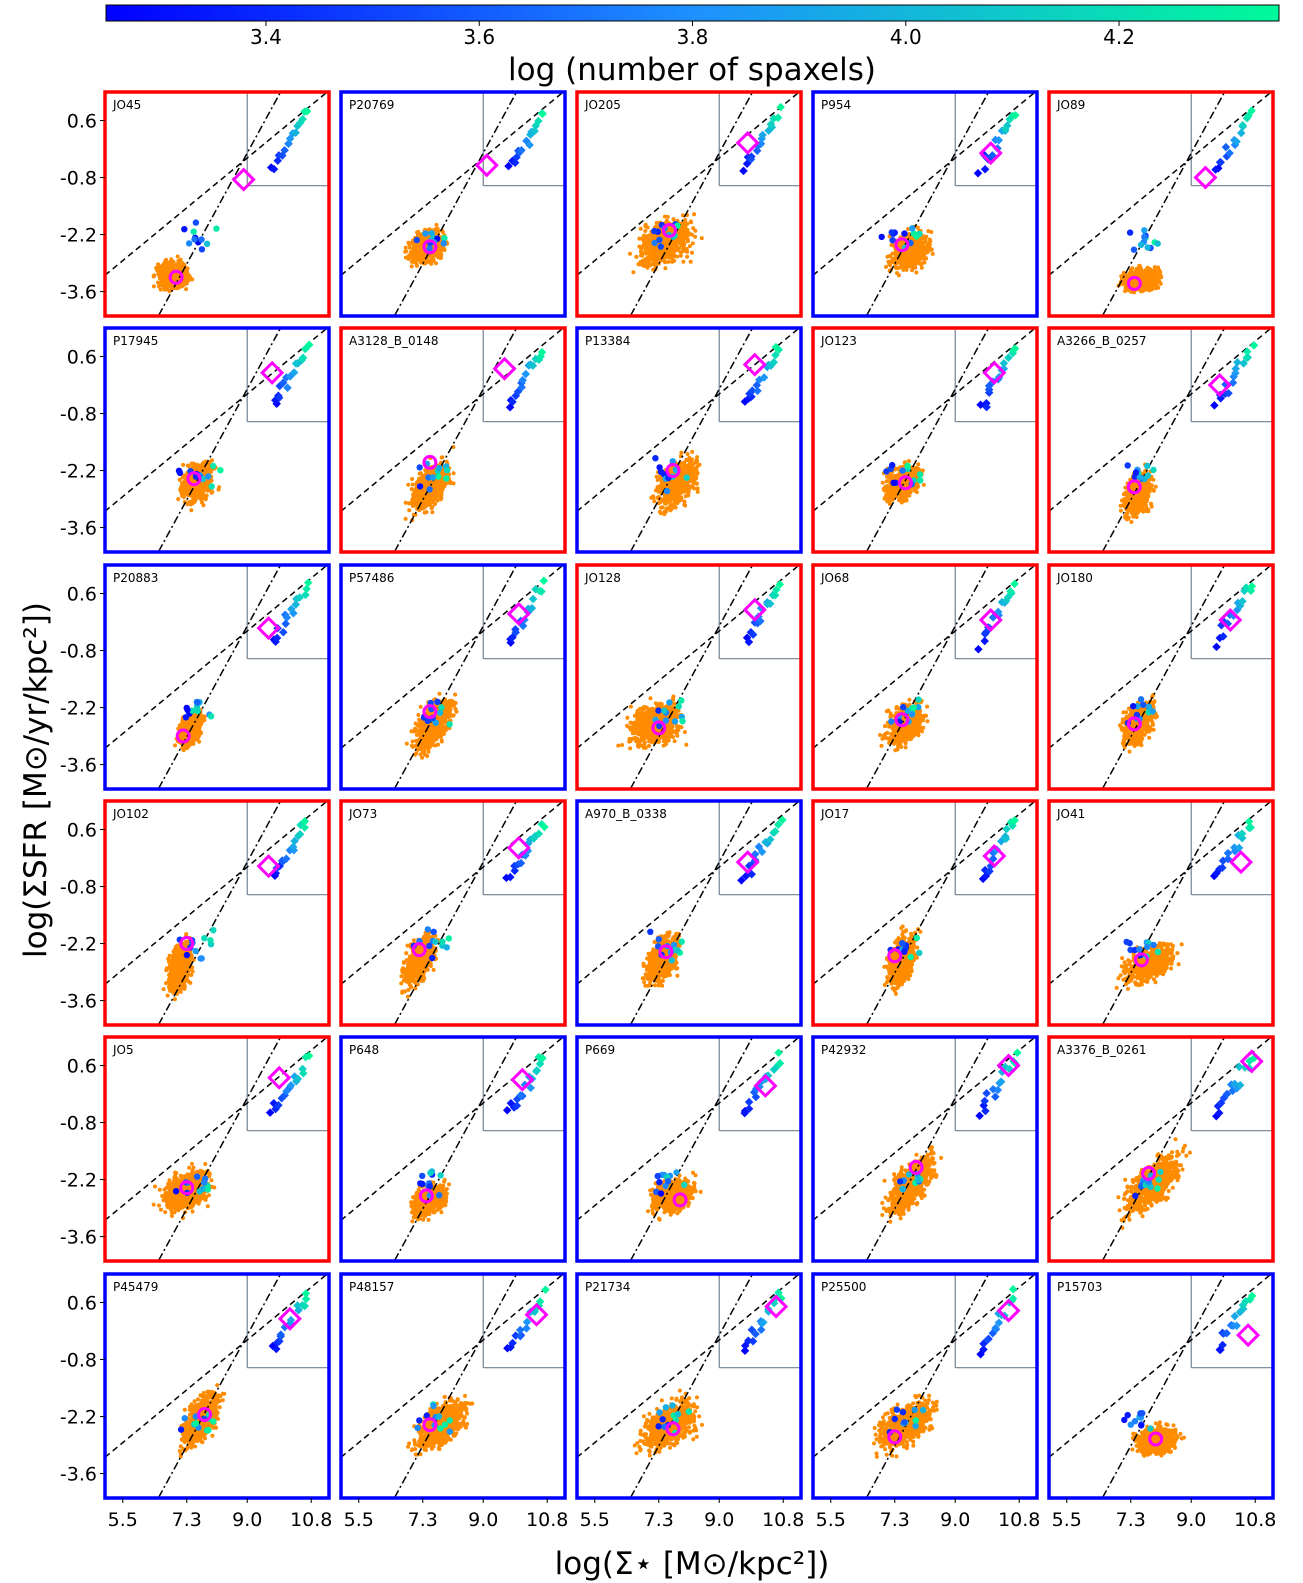  Describe the element at coordinates (692, 46) in the screenshot. I see `colorbar: 3.4 3.6 3.8 4.0 4.2 log (number of spaxels)` at that location.